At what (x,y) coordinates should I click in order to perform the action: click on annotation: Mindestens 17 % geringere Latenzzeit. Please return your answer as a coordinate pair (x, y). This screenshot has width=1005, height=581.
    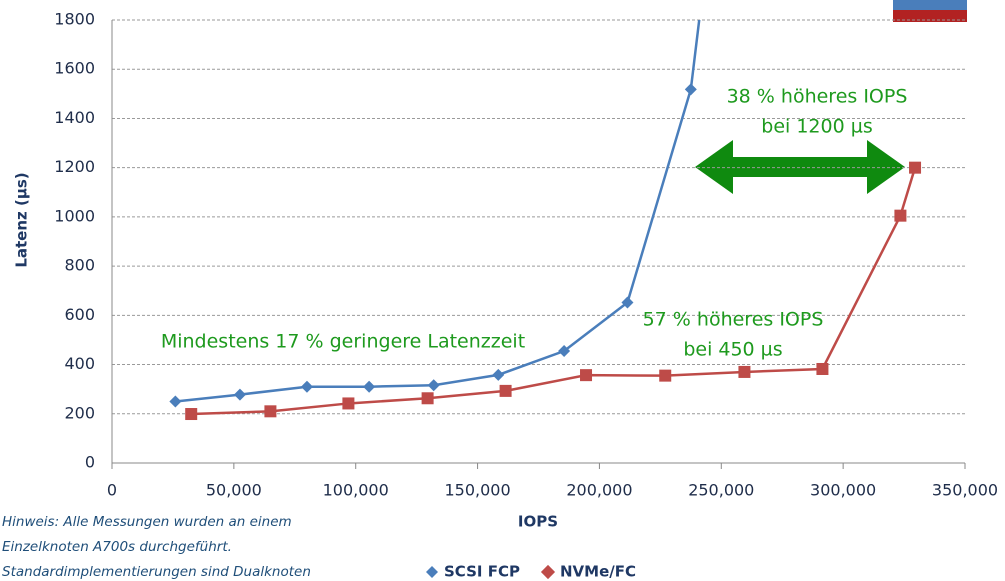
    Looking at the image, I should click on (343, 342).